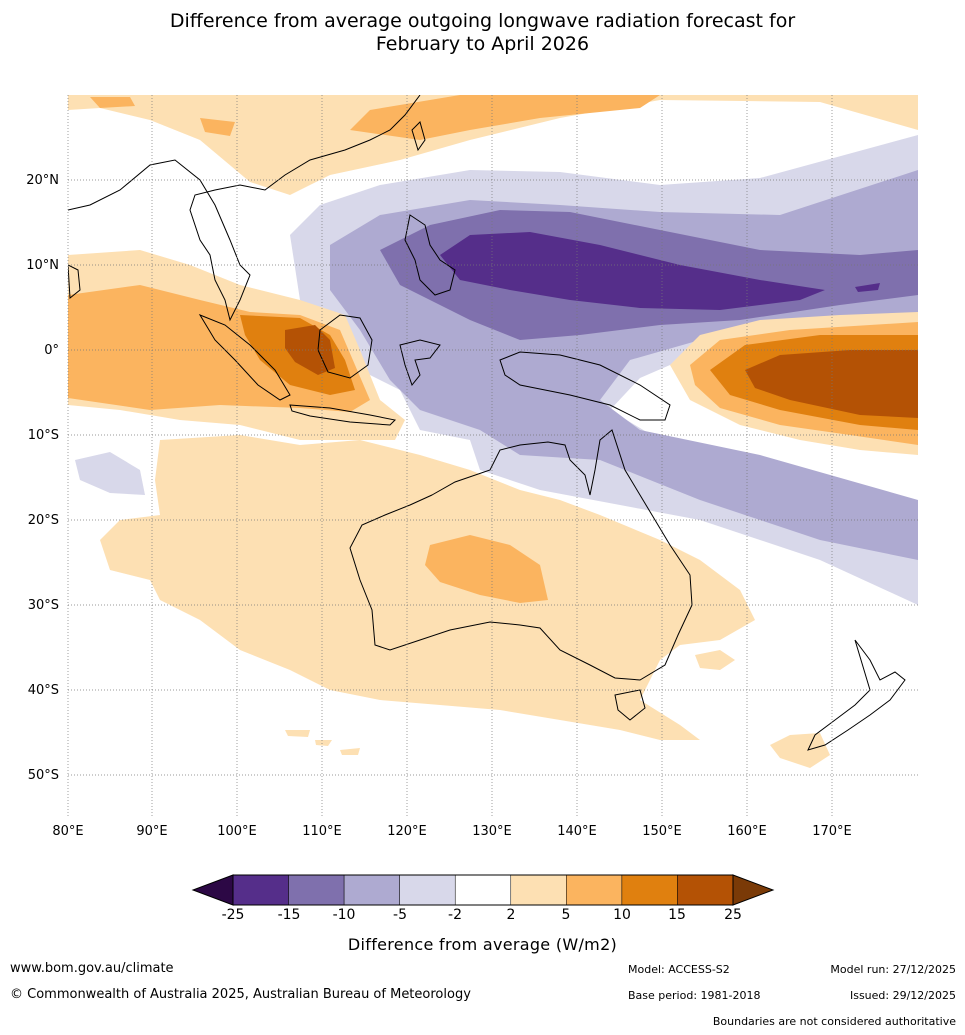 The width and height of the screenshot is (965, 1035). What do you see at coordinates (237, 831) in the screenshot?
I see `lon-label: 100°E` at bounding box center [237, 831].